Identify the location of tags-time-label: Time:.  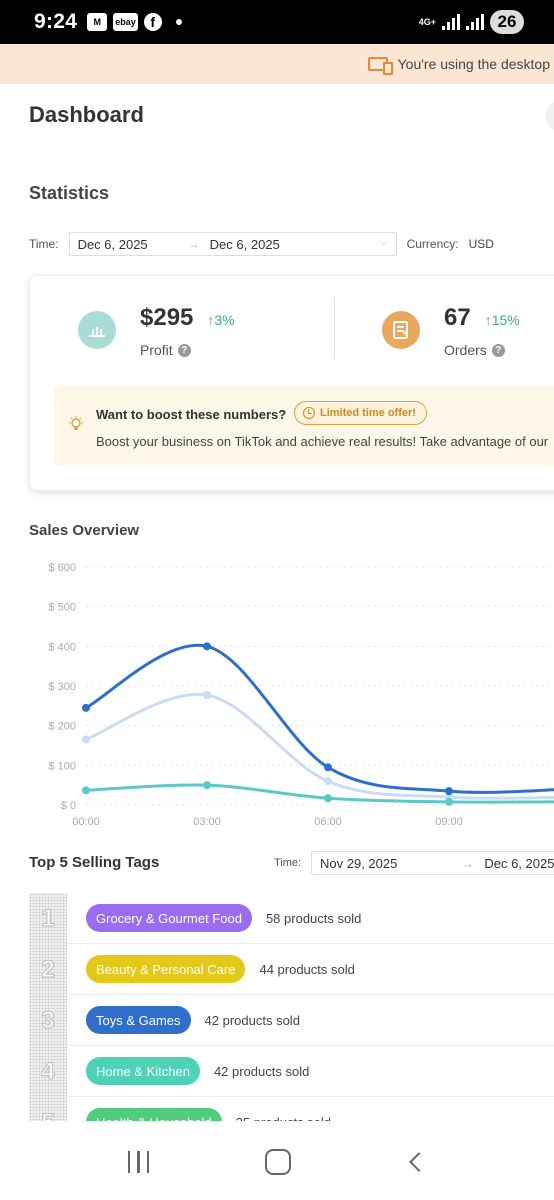
(288, 863).